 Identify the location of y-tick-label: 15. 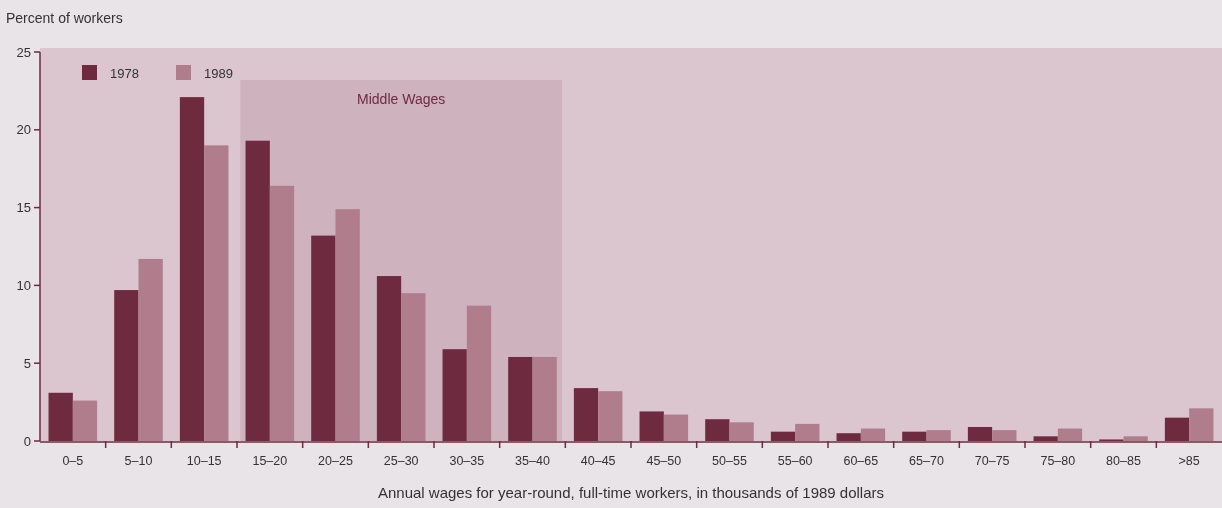
(23, 208).